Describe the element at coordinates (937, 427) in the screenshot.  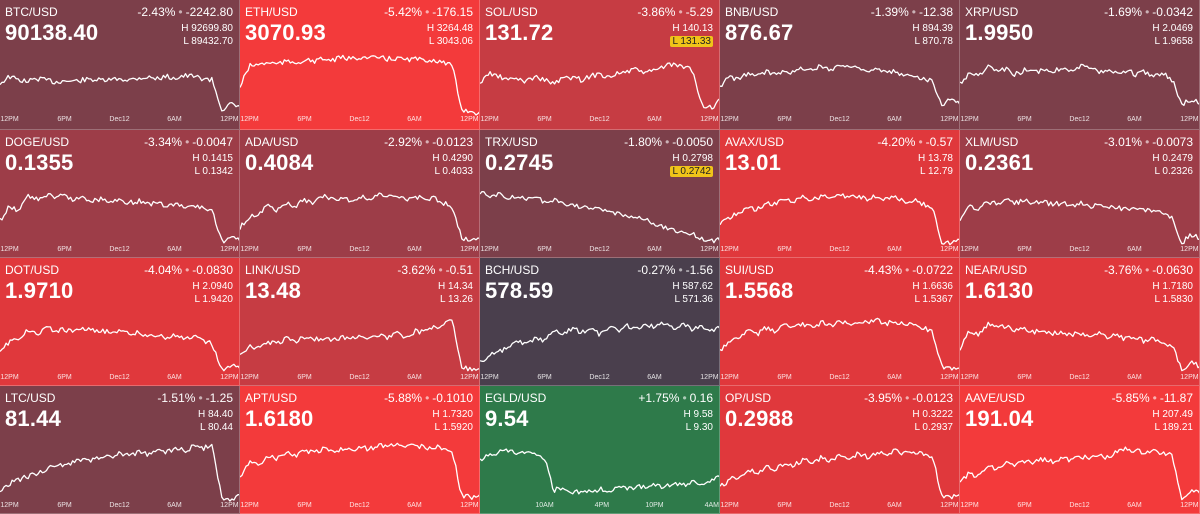
I see `low-value: 0.2937` at that location.